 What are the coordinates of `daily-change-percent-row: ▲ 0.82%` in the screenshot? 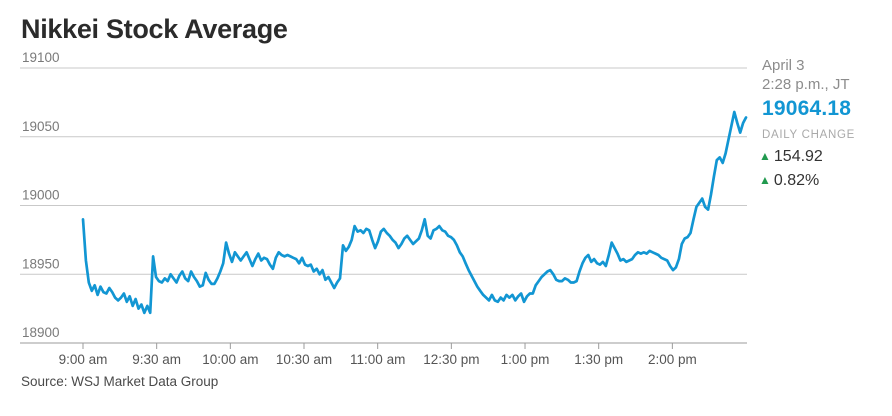 It's located at (825, 180).